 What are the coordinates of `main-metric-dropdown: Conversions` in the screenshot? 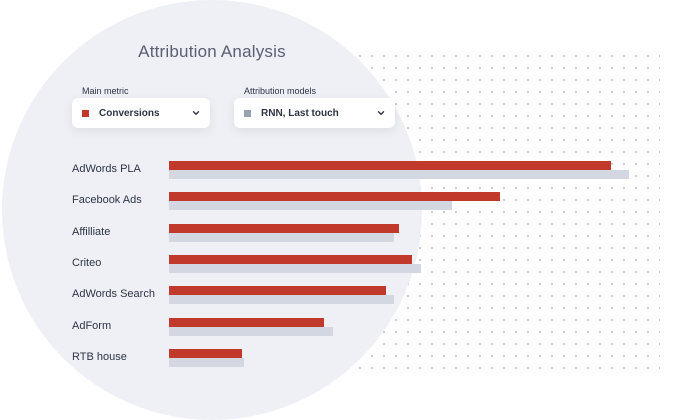 It's located at (141, 113).